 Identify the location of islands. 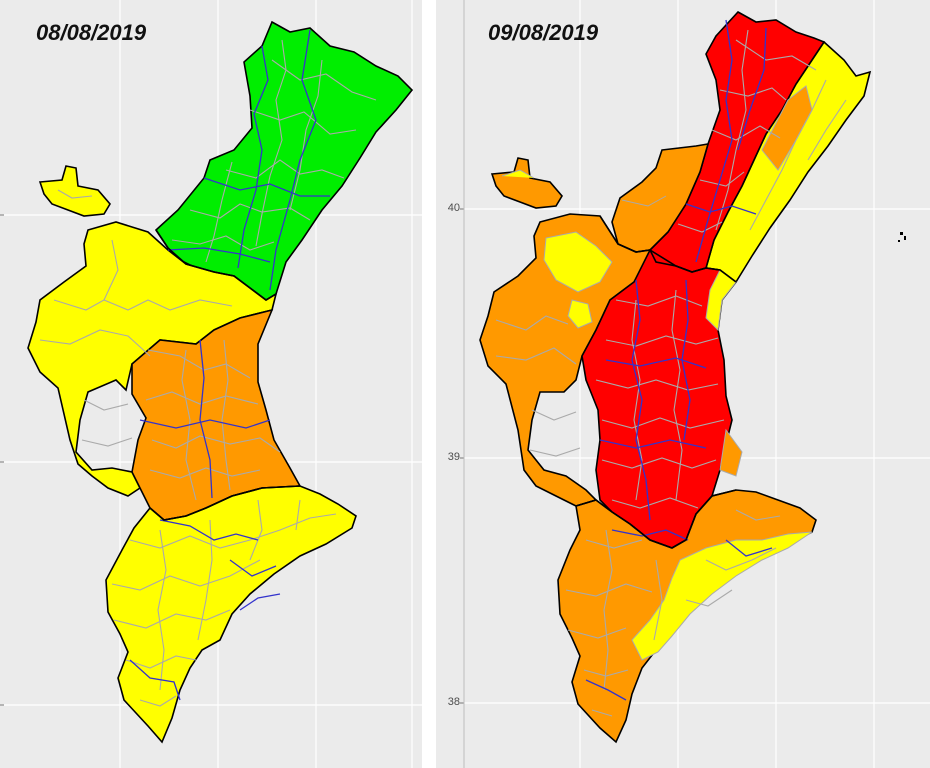
(902, 237).